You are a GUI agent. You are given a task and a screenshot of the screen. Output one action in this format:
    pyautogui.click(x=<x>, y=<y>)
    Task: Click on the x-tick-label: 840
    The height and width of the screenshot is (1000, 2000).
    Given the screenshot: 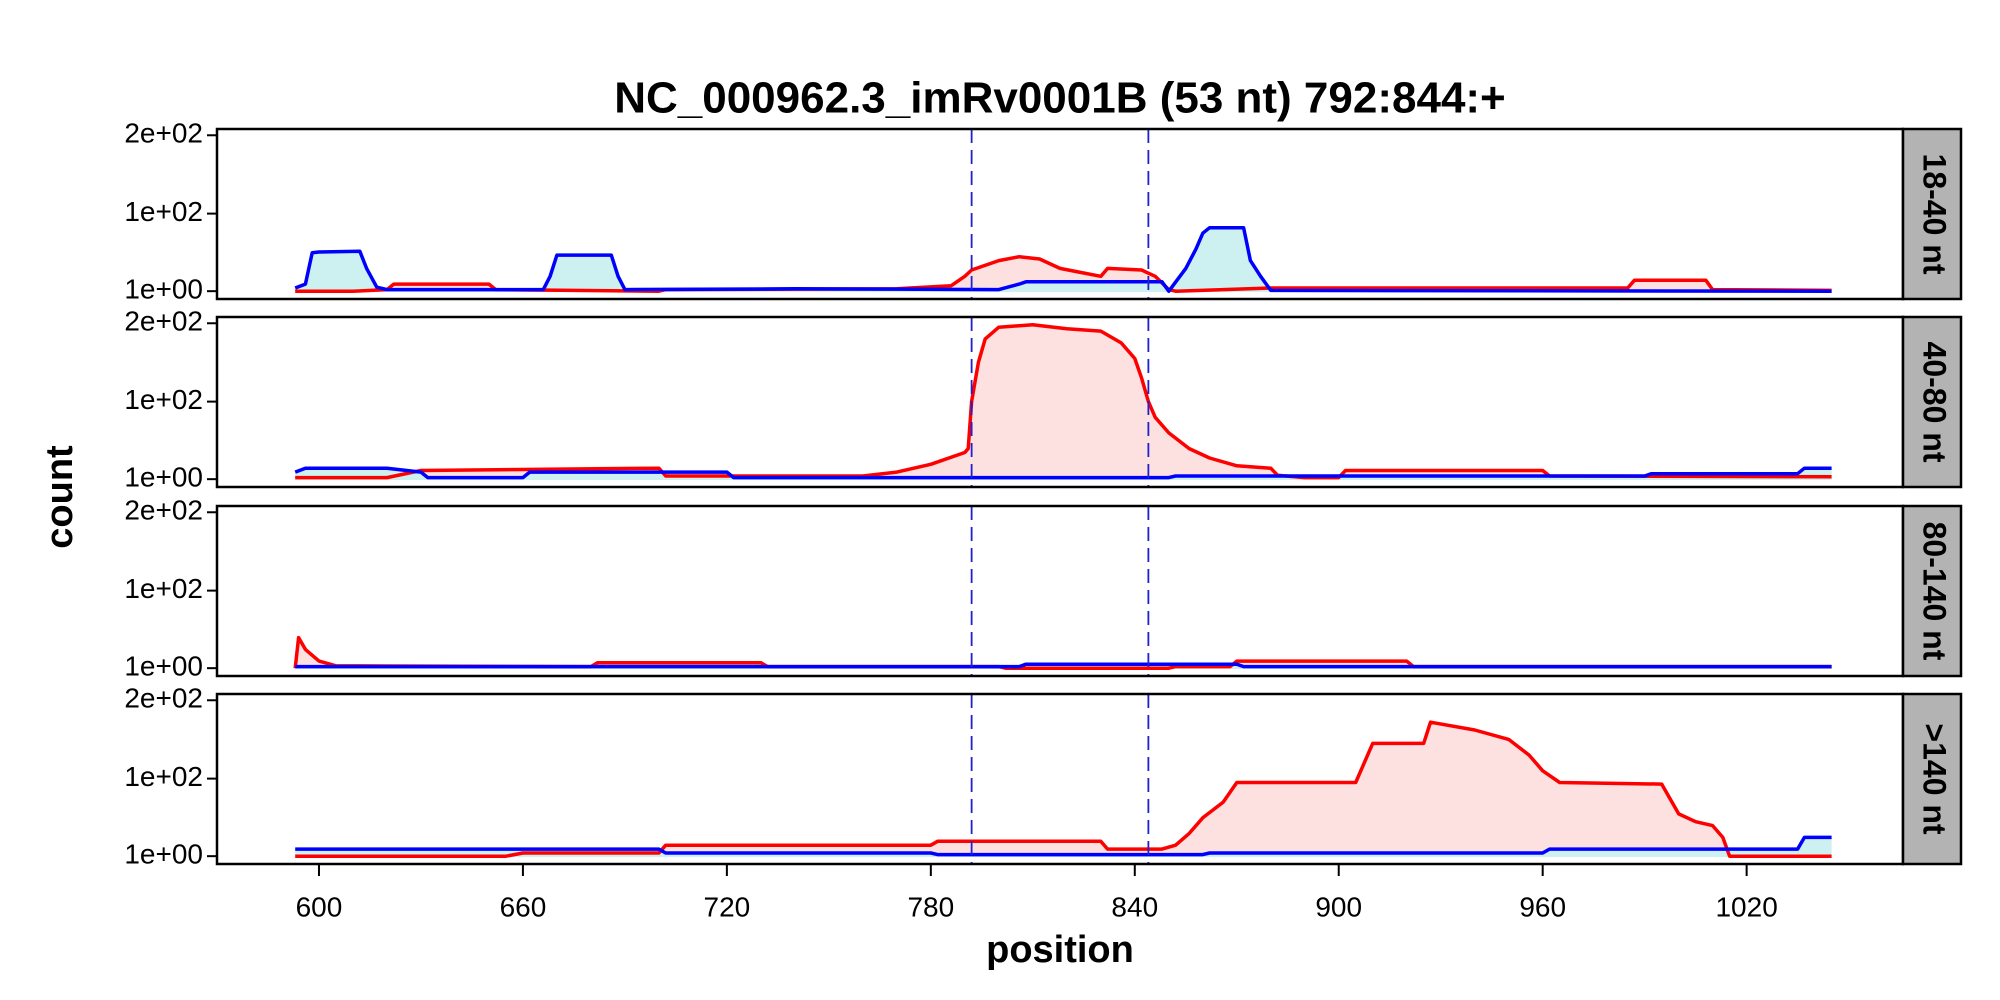 What is the action you would take?
    pyautogui.click(x=1134, y=906)
    